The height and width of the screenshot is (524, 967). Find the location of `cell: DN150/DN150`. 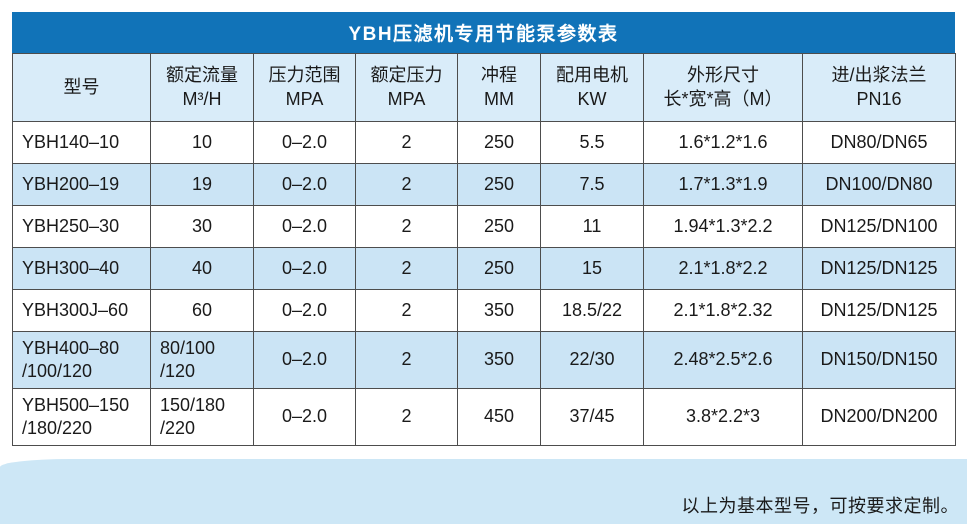

cell: DN150/DN150 is located at coordinates (879, 360).